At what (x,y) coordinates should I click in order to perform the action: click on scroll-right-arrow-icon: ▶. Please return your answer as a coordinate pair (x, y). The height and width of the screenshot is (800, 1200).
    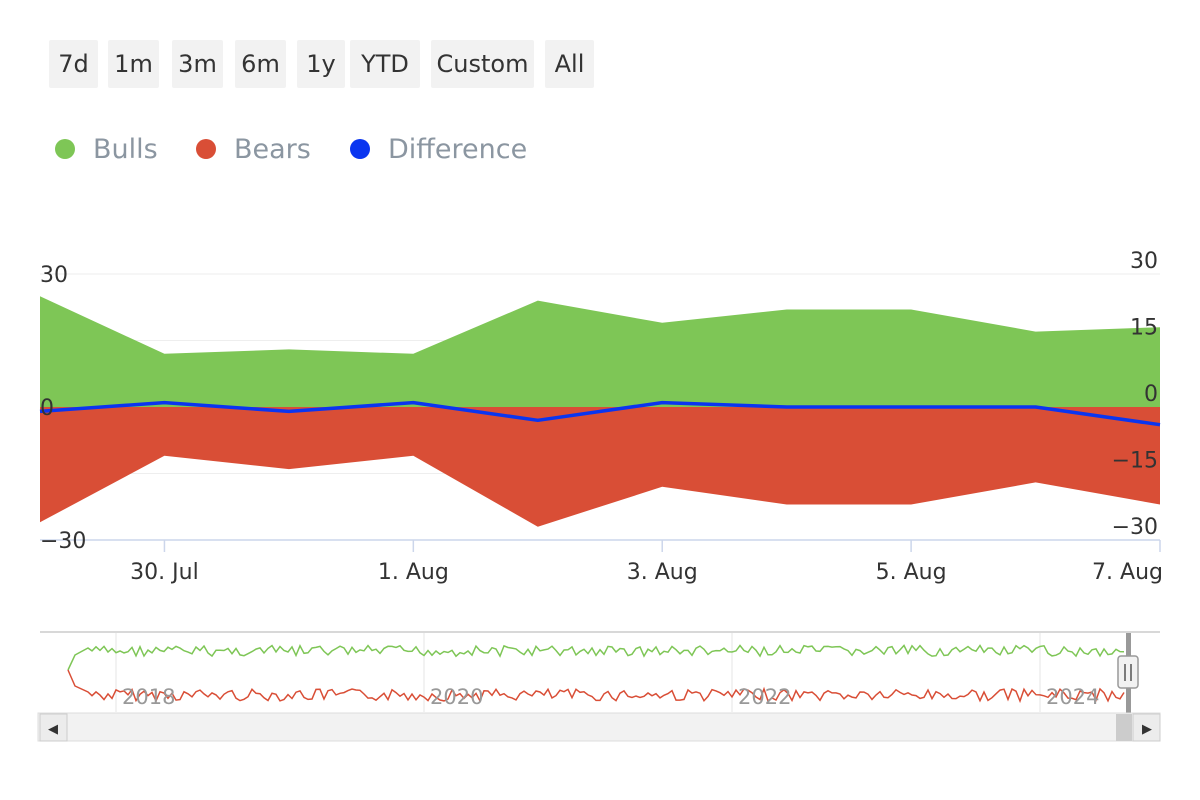
    Looking at the image, I should click on (1147, 729).